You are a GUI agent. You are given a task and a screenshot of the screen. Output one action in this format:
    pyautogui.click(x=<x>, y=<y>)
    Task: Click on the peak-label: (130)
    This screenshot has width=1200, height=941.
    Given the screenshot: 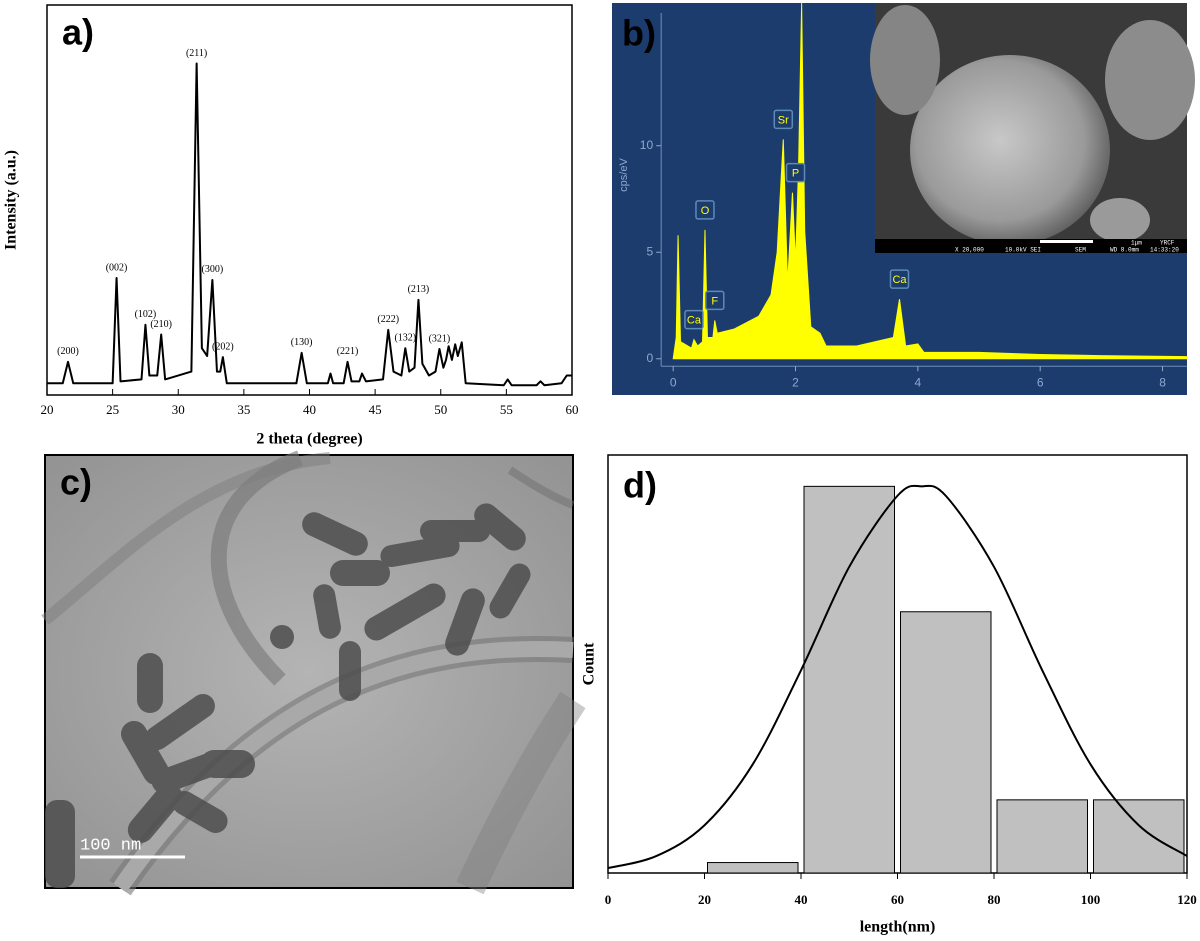 What is the action you would take?
    pyautogui.click(x=302, y=342)
    